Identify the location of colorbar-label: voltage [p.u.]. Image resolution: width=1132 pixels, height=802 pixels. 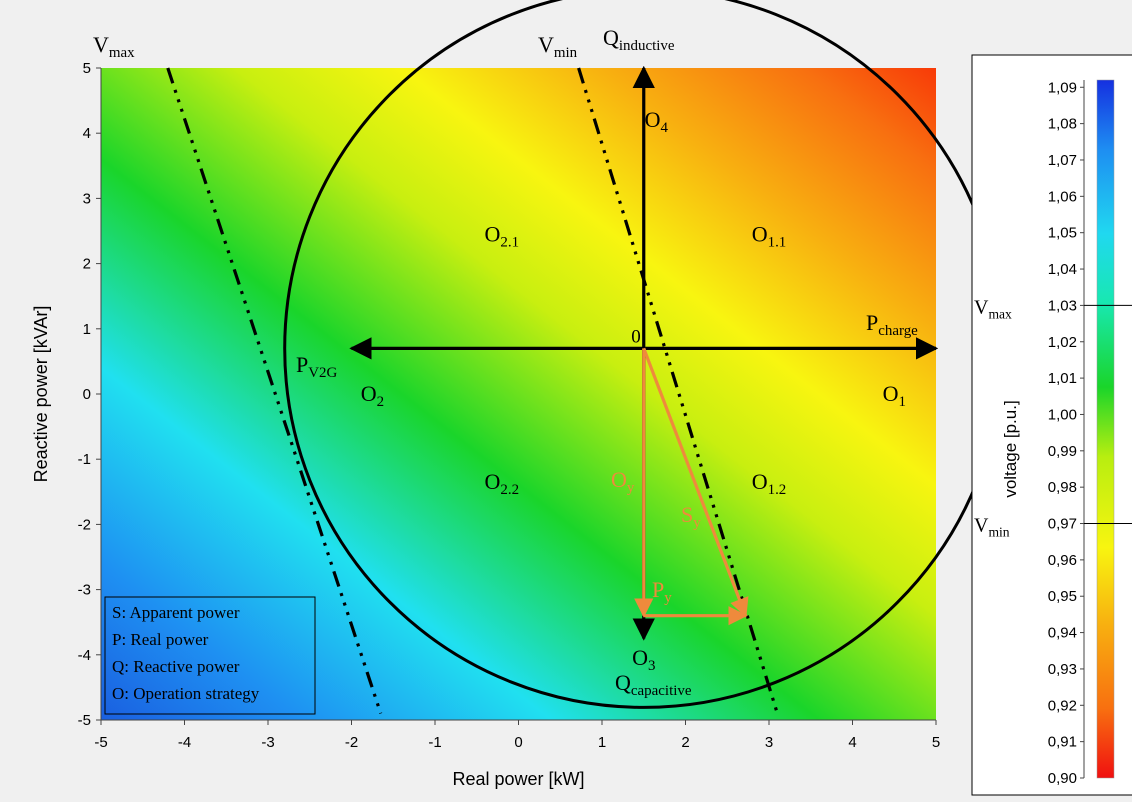
(1010, 448).